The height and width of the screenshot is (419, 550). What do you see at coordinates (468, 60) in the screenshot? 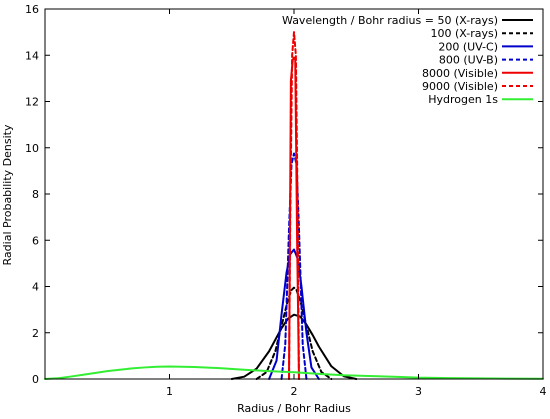
I see `legend-label: 800 (UV-B)` at bounding box center [468, 60].